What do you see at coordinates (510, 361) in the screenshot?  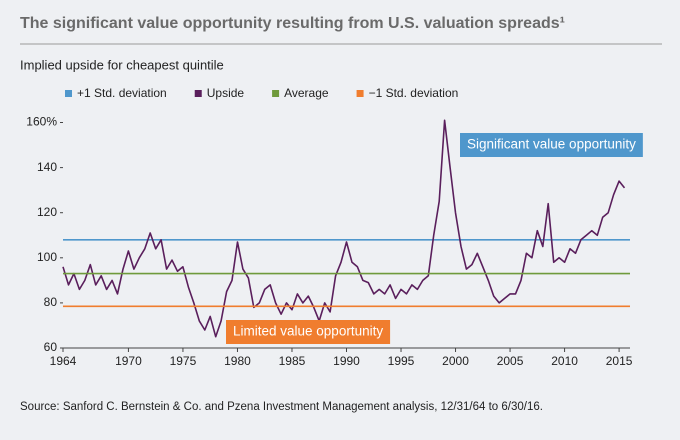 I see `x-tick-label: 2005` at bounding box center [510, 361].